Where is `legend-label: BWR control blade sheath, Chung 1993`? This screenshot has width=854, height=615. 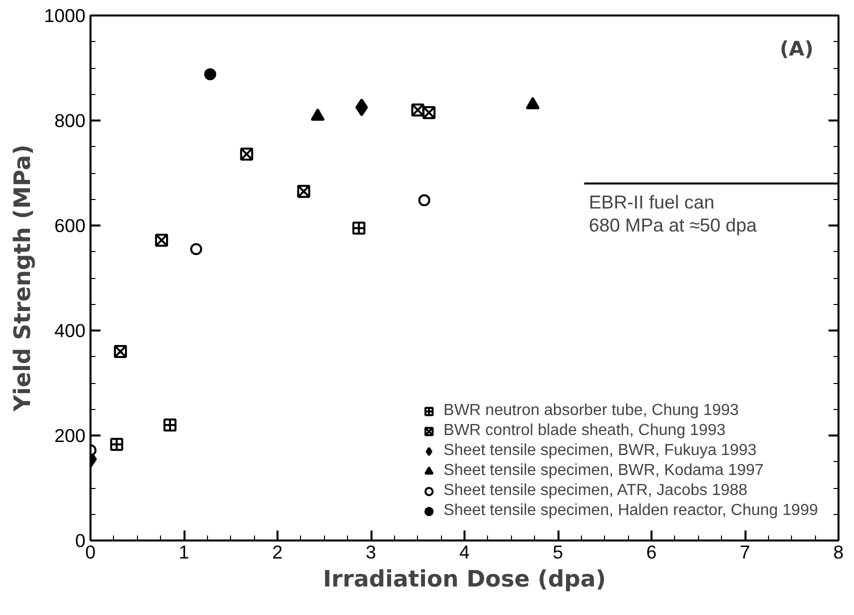 legend-label: BWR control blade sheath, Chung 1993 is located at coordinates (585, 431).